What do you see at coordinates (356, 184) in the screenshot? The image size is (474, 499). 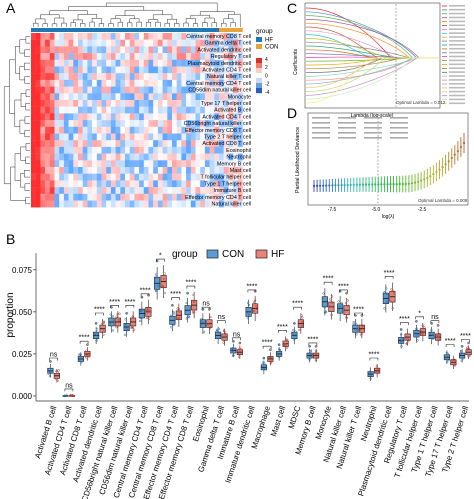 I see `cv-point` at bounding box center [356, 184].